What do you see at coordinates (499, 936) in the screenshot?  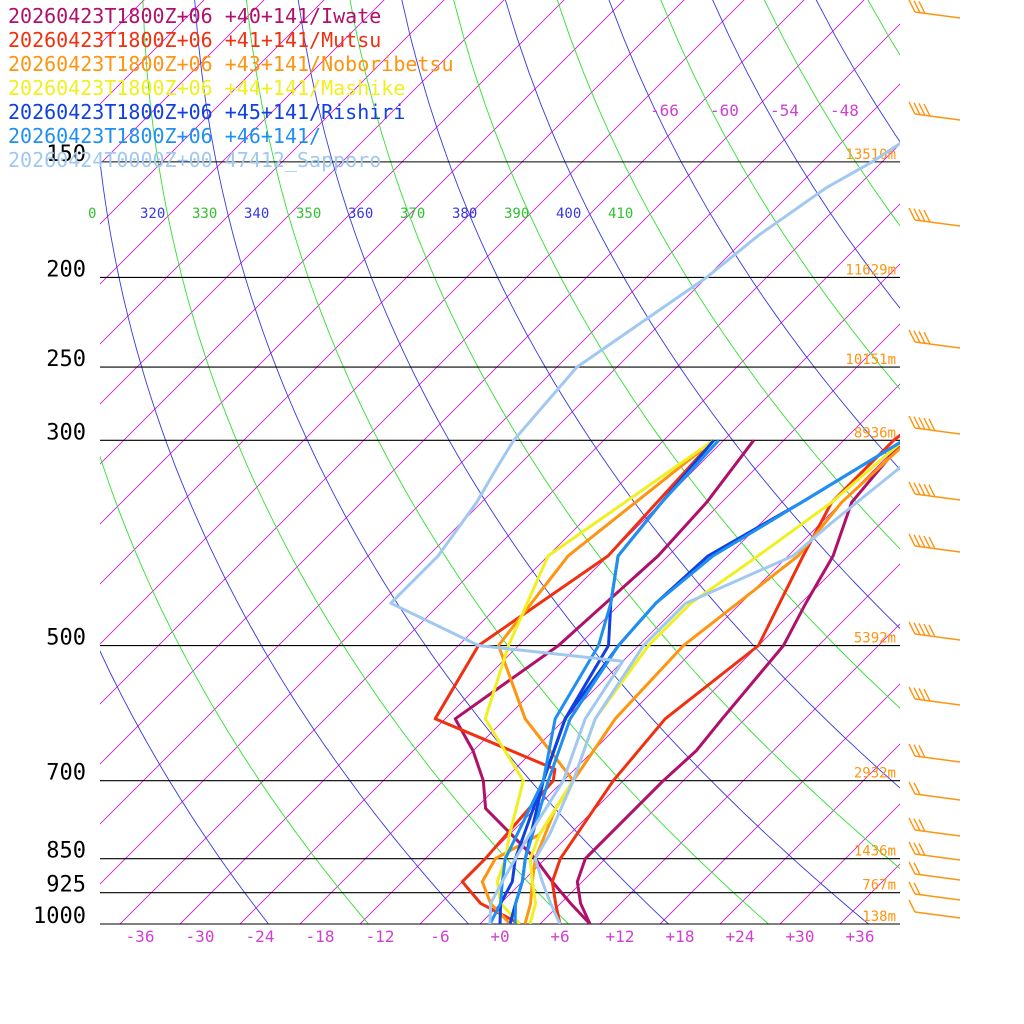 I see `temperature-tick-label: +0` at bounding box center [499, 936].